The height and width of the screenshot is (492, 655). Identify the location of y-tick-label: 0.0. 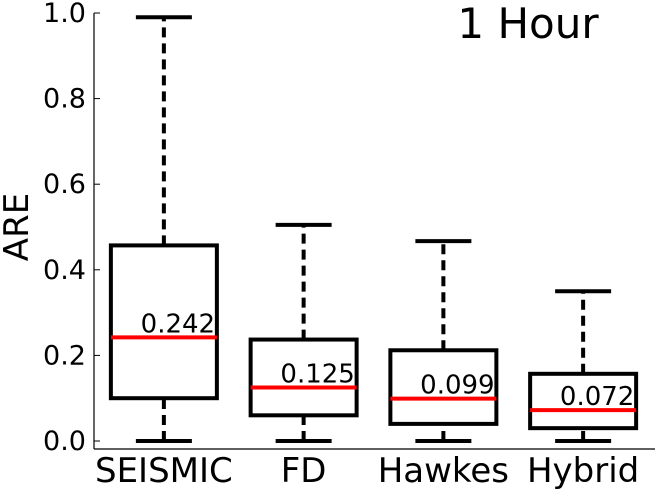
(64, 441).